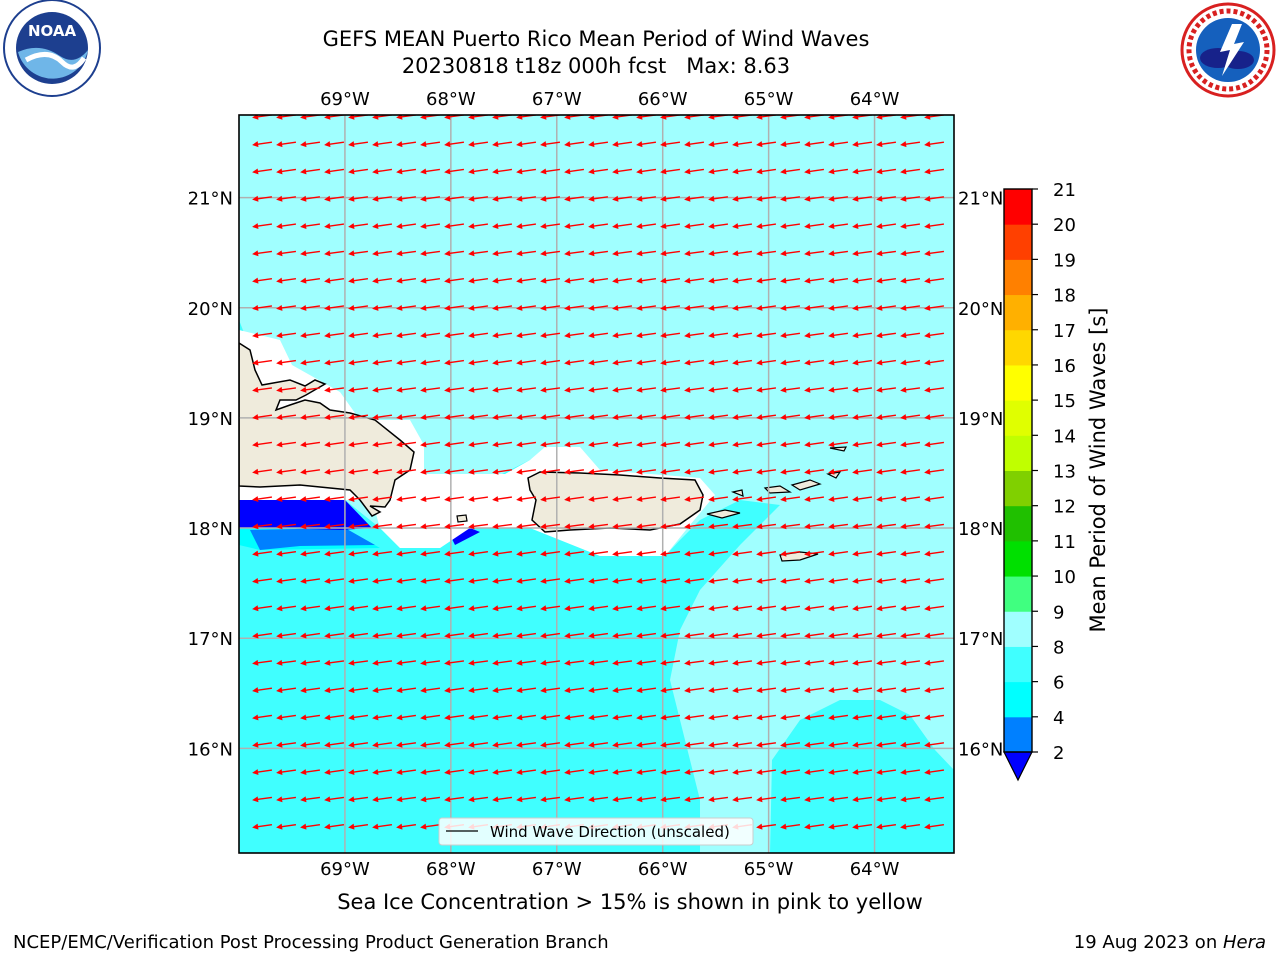  What do you see at coordinates (596, 66) in the screenshot?
I see `chart-title-line2: 20230818 t18z 000h fcst Max: 8.63` at bounding box center [596, 66].